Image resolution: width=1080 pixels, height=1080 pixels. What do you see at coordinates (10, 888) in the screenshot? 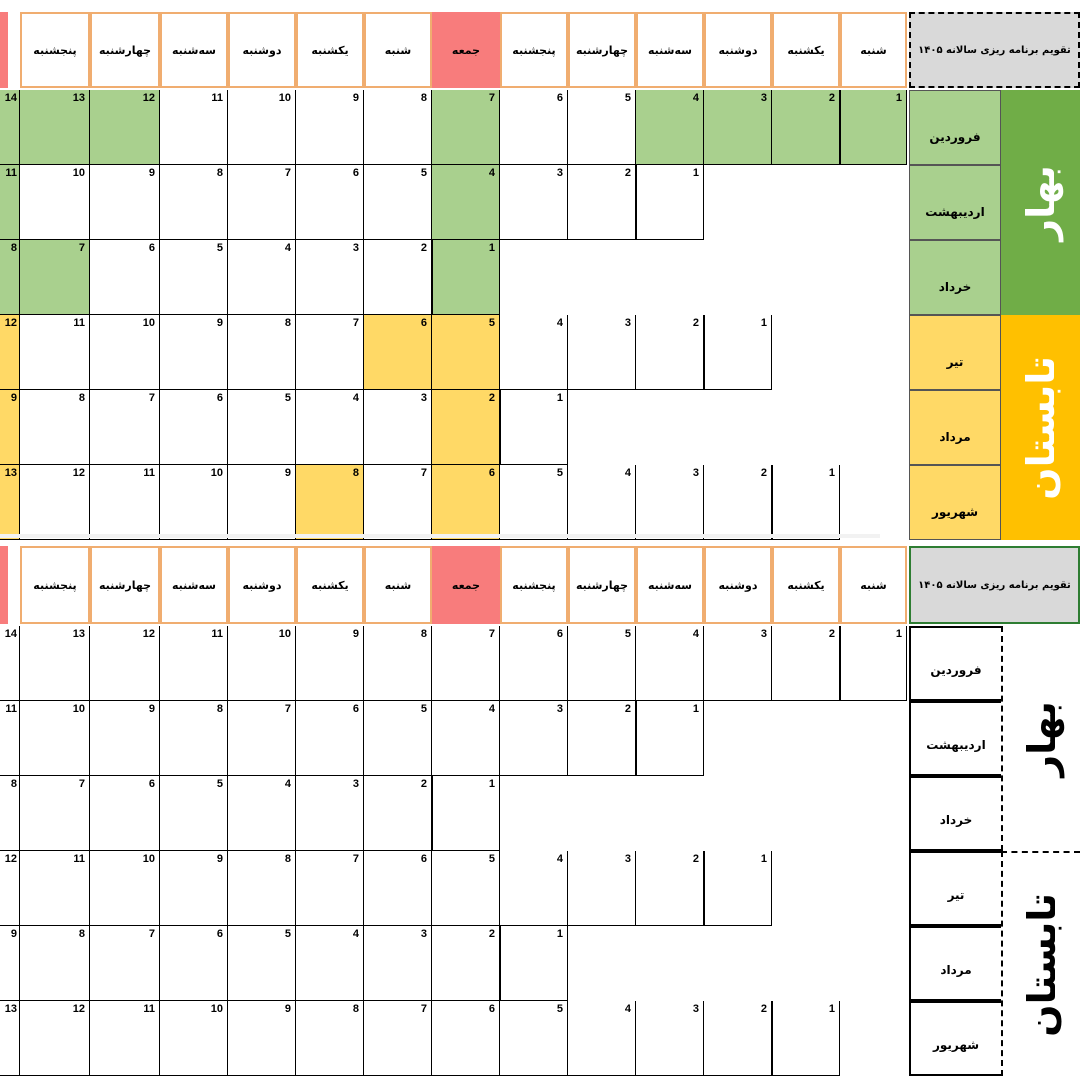
I see `day-cell-clipped: 12` at bounding box center [10, 888].